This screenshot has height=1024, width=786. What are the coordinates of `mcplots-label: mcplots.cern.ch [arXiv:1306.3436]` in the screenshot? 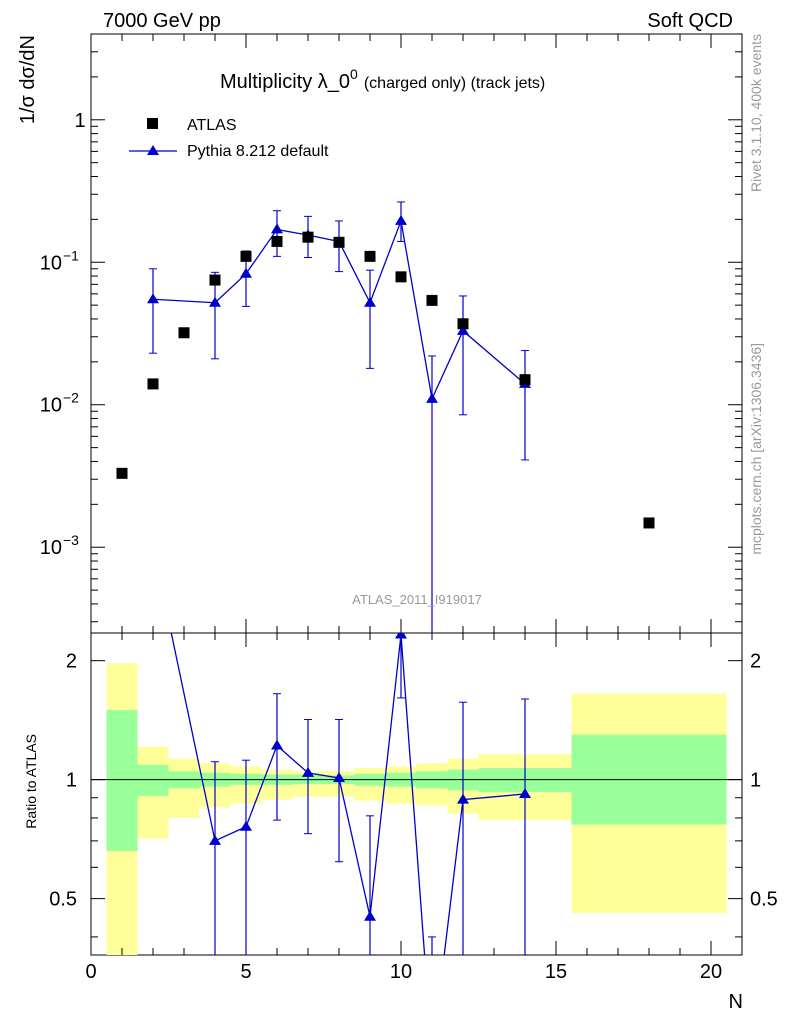 It's located at (756, 449).